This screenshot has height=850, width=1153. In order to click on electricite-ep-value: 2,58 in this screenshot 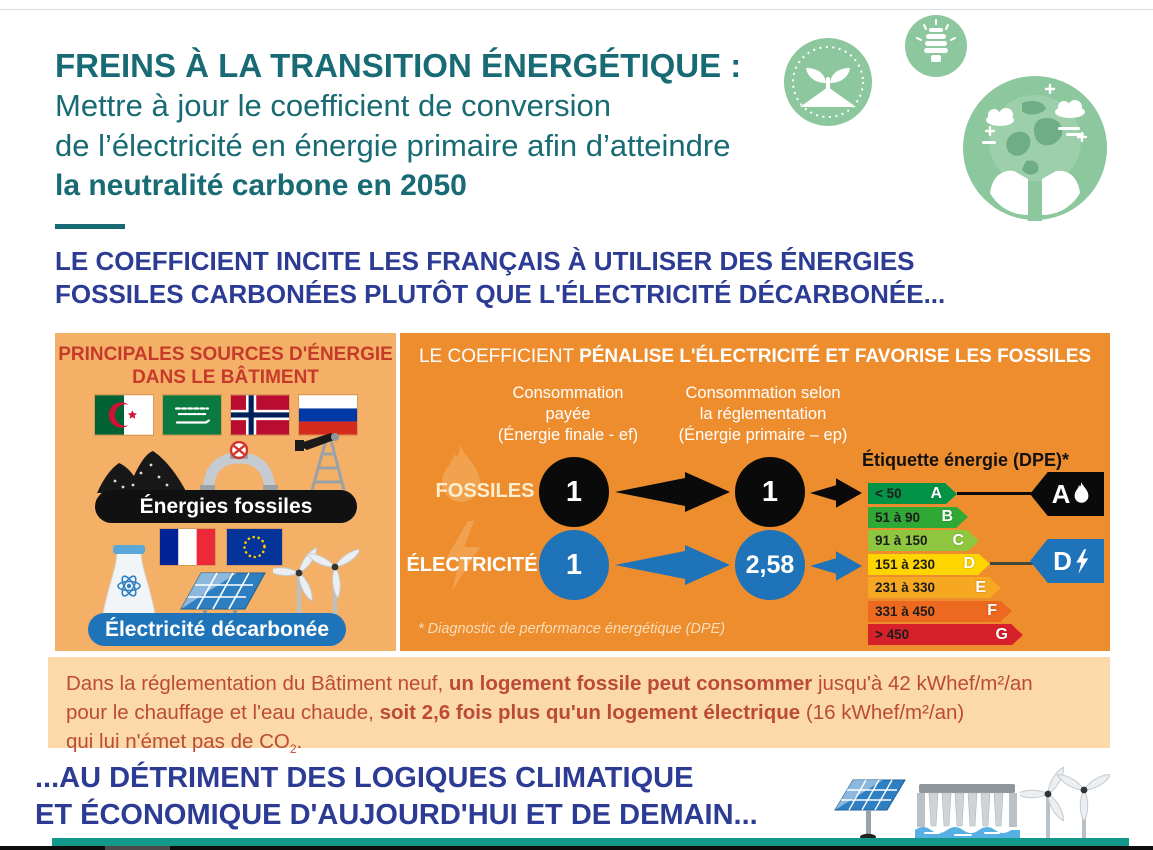, I will do `click(770, 565)`.